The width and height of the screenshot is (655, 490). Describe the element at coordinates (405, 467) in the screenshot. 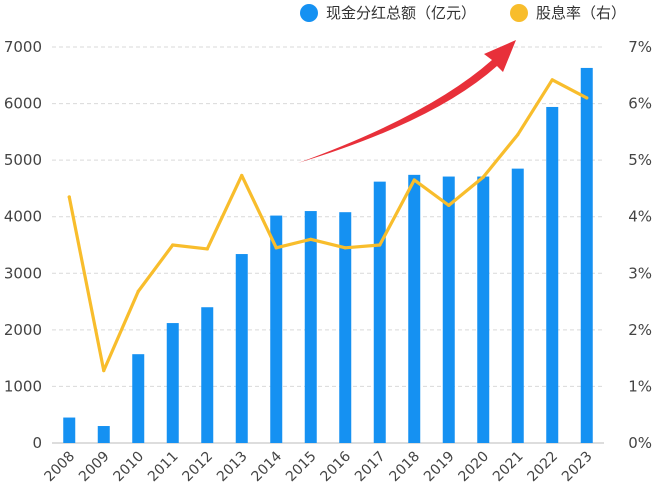

I see `x-tick-label: 2018` at that location.